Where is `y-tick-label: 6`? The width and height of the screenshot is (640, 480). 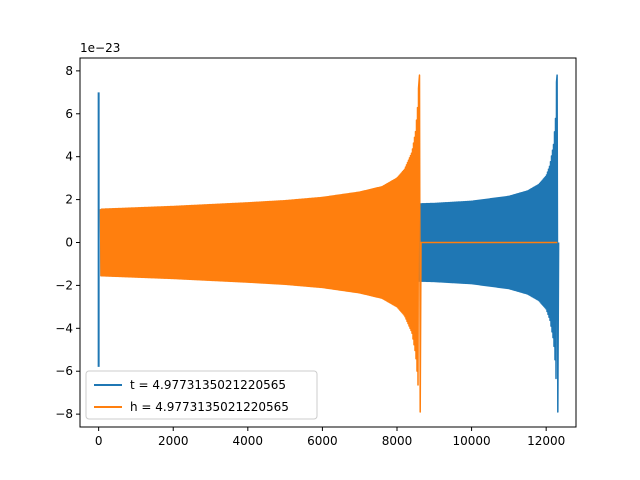
y-tick-label: 6 is located at coordinates (69, 114).